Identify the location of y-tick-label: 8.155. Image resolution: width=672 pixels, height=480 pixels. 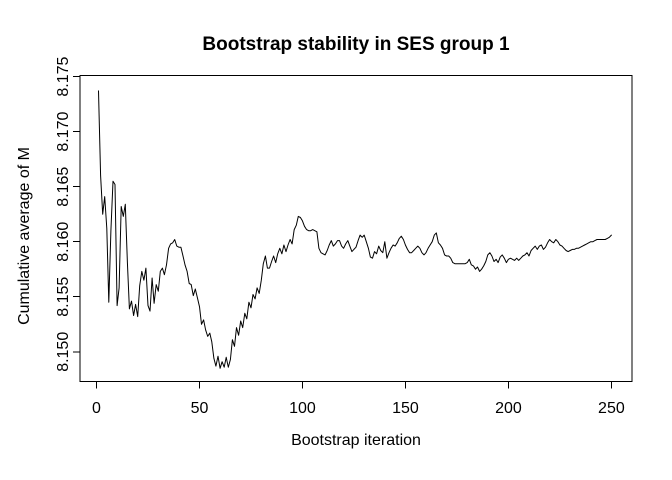
(63, 297).